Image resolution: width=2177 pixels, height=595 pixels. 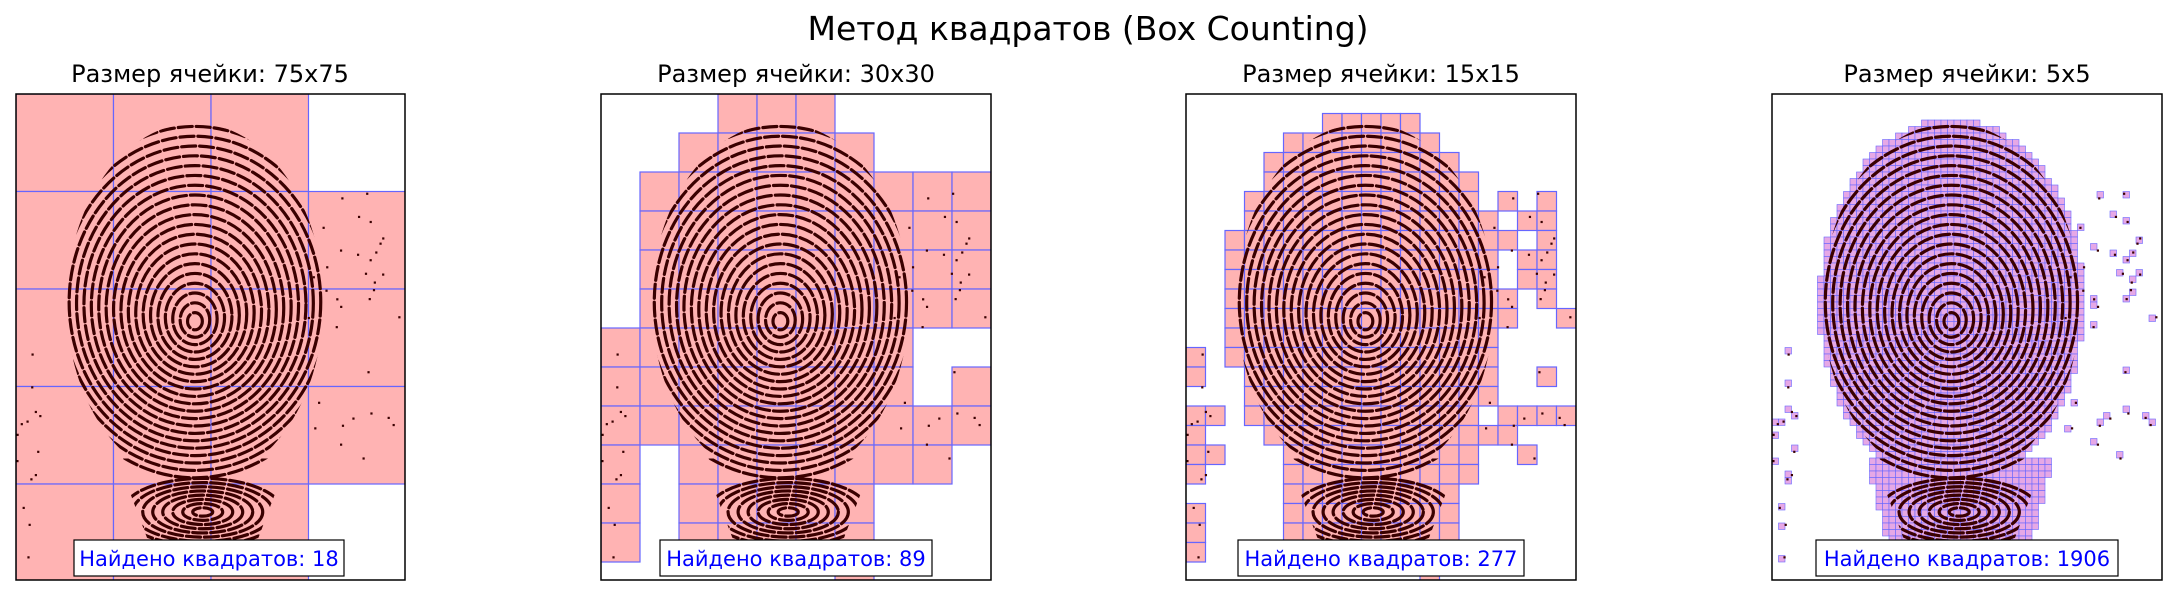 What do you see at coordinates (195, 332) in the screenshot?
I see `fingerprint-ridges` at bounding box center [195, 332].